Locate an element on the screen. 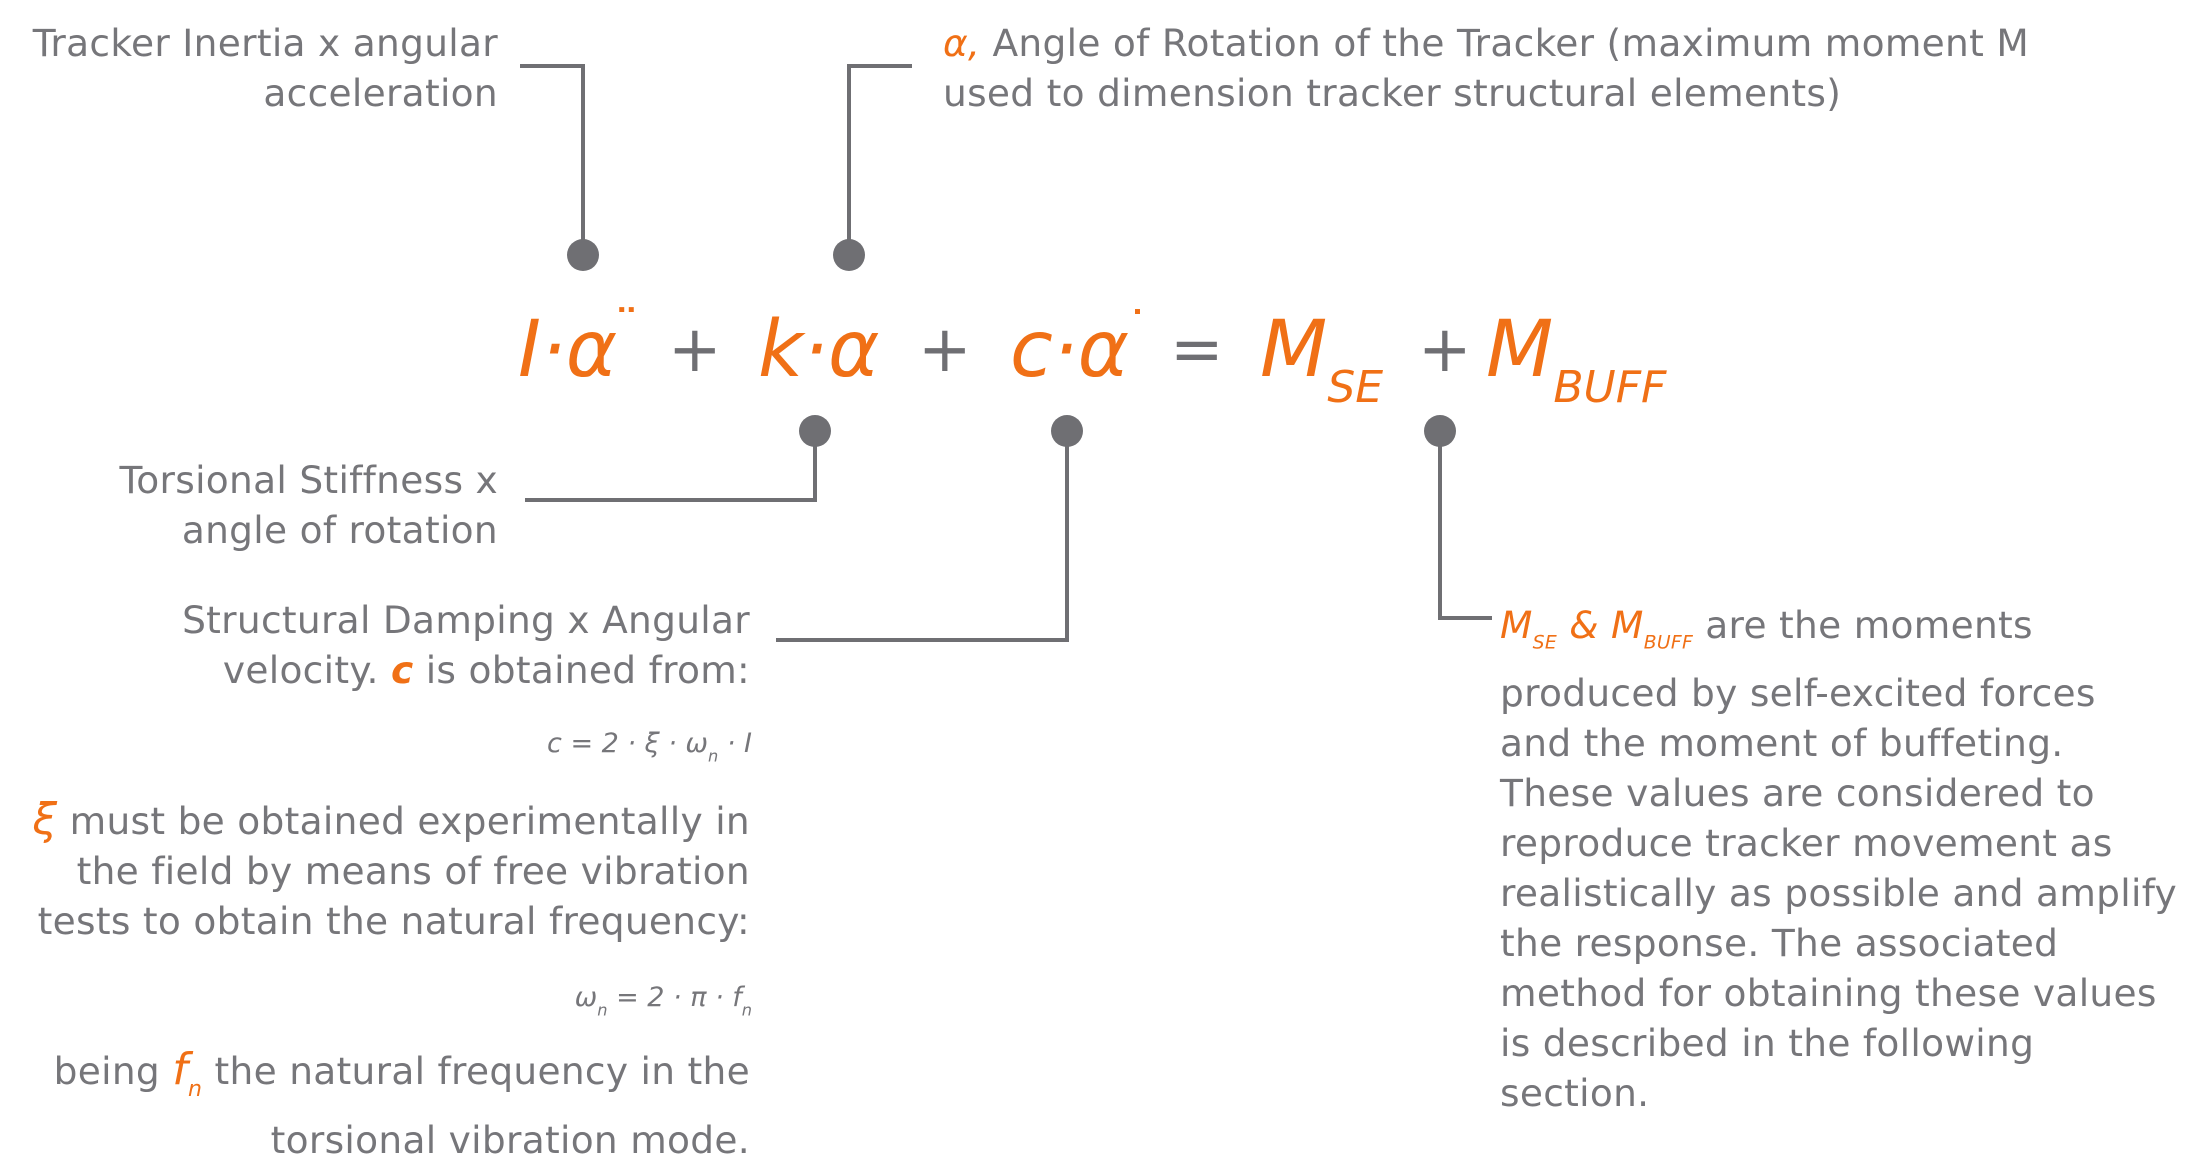 This screenshot has height=1176, width=2200. mse-symbol: MSE is located at coordinates (1529, 628).